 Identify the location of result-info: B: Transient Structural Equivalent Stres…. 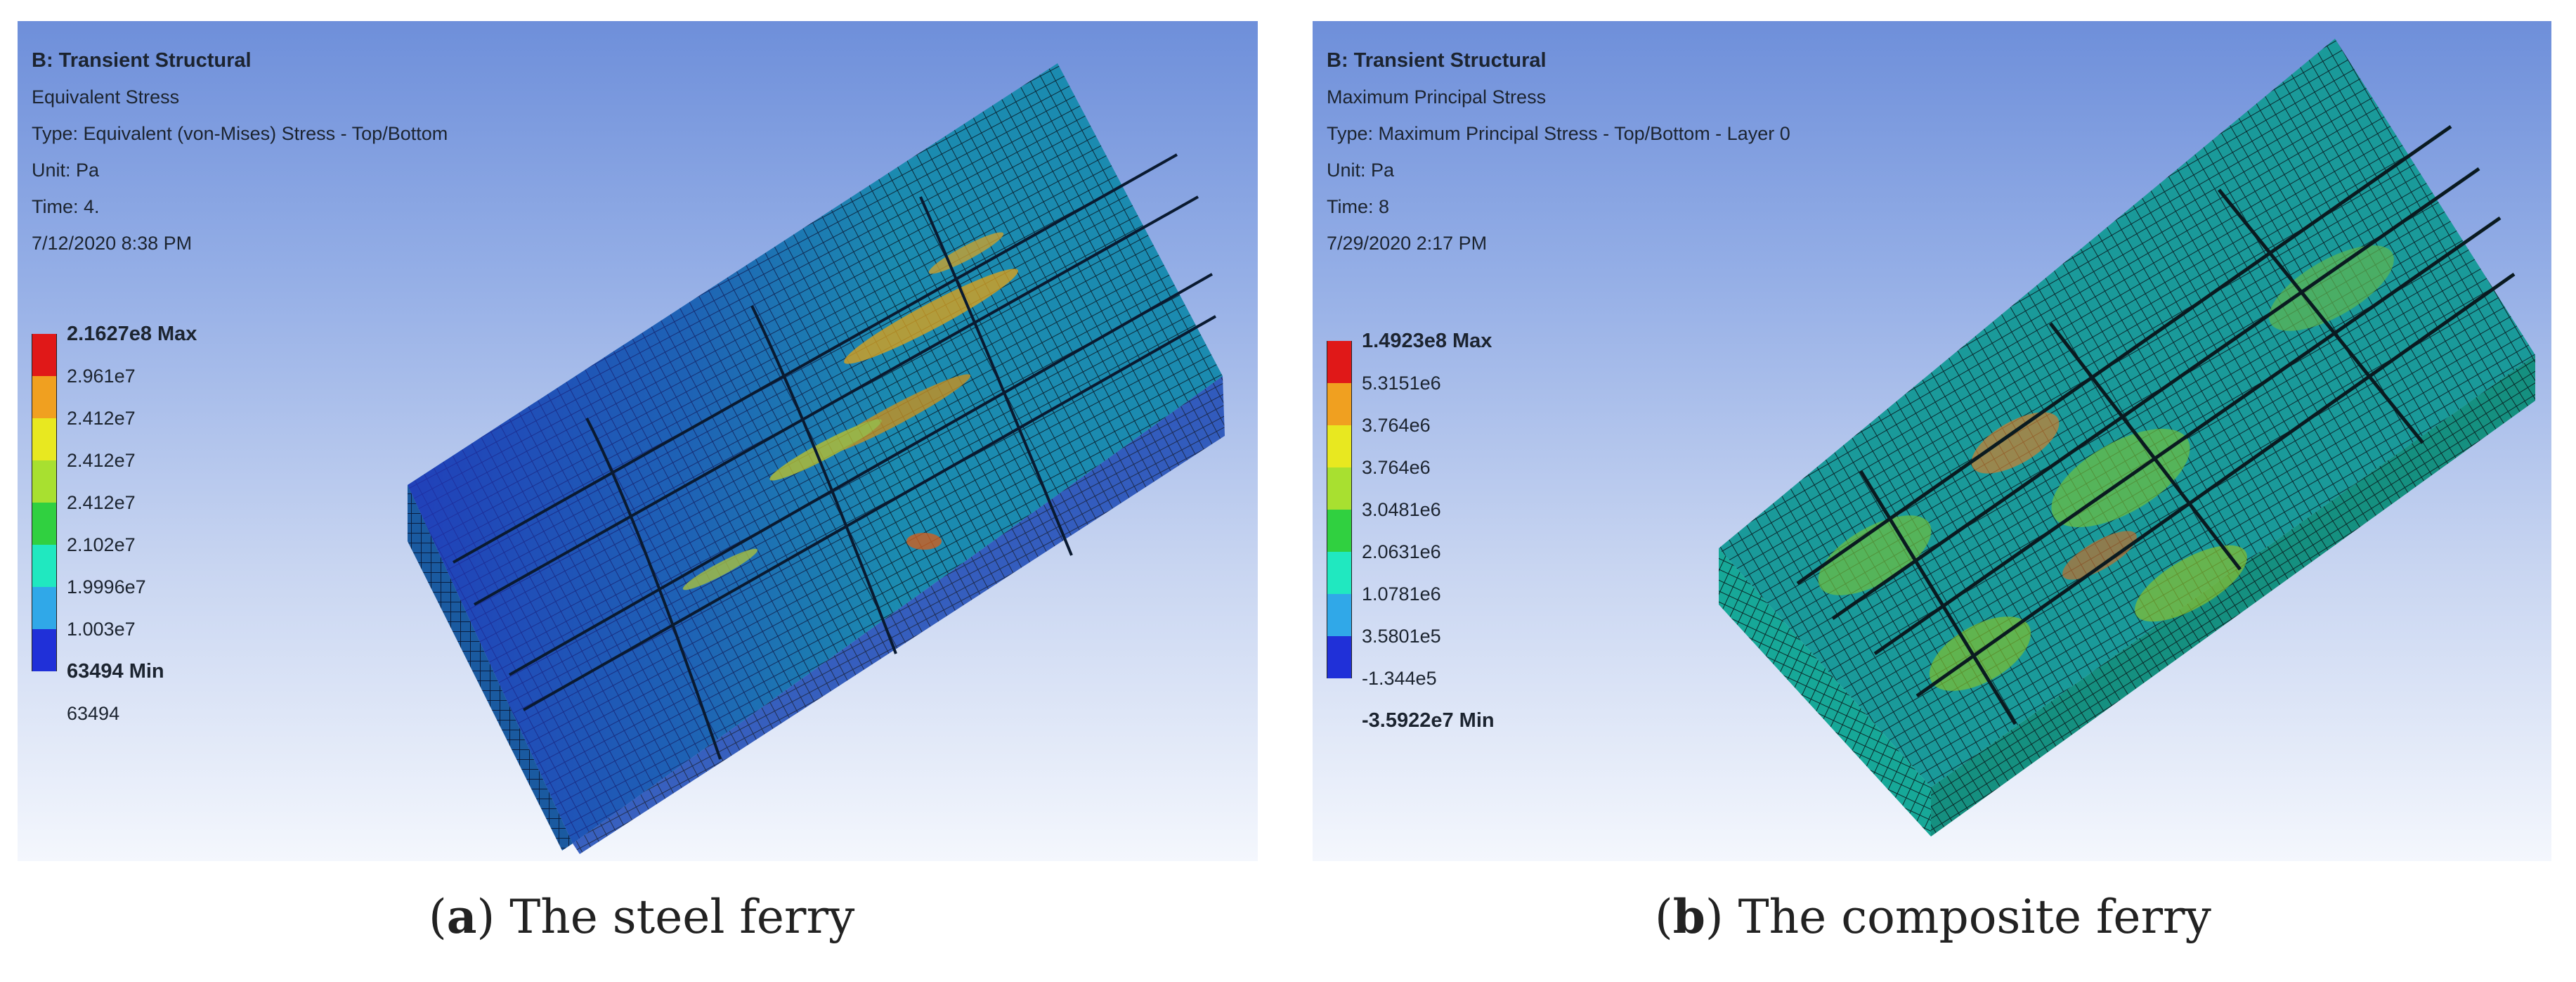
(240, 151).